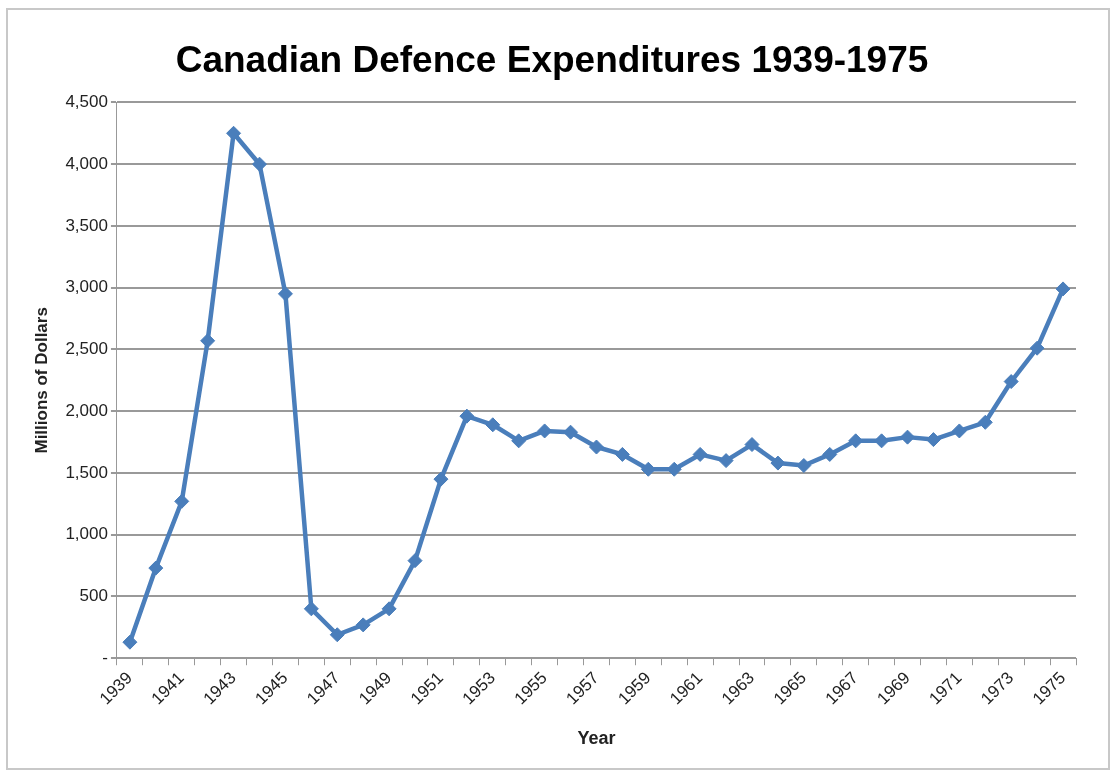 The height and width of the screenshot is (776, 1116). What do you see at coordinates (86, 102) in the screenshot?
I see `y-tick-label: 4,500` at bounding box center [86, 102].